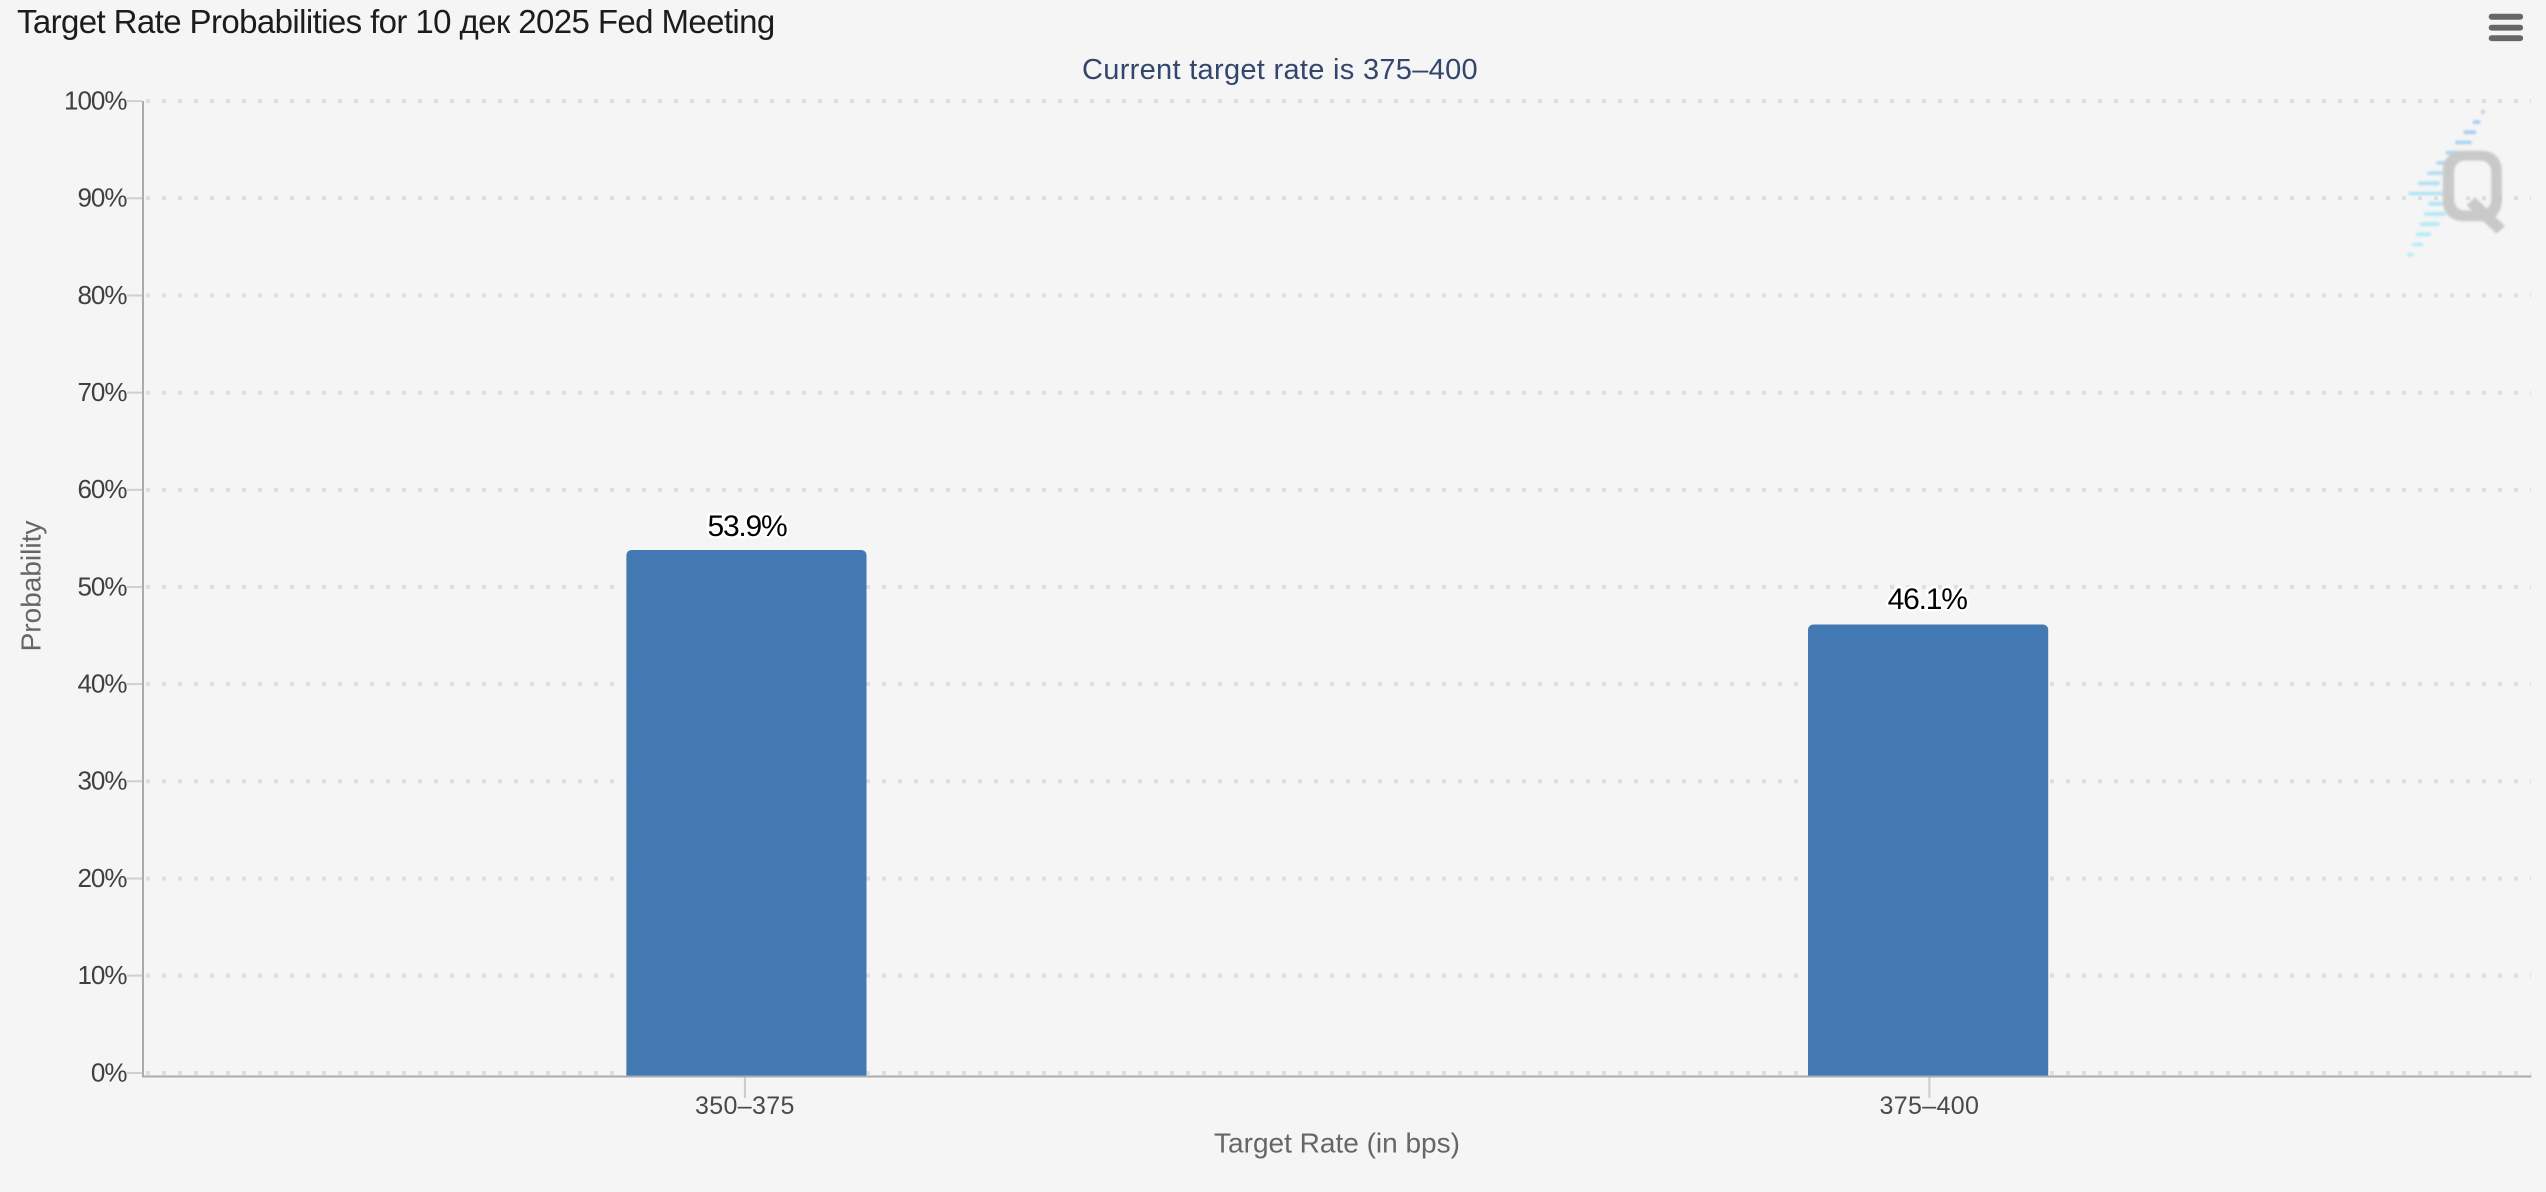 This screenshot has height=1192, width=2546. I want to click on svg-text: 375–400, so click(1930, 1106).